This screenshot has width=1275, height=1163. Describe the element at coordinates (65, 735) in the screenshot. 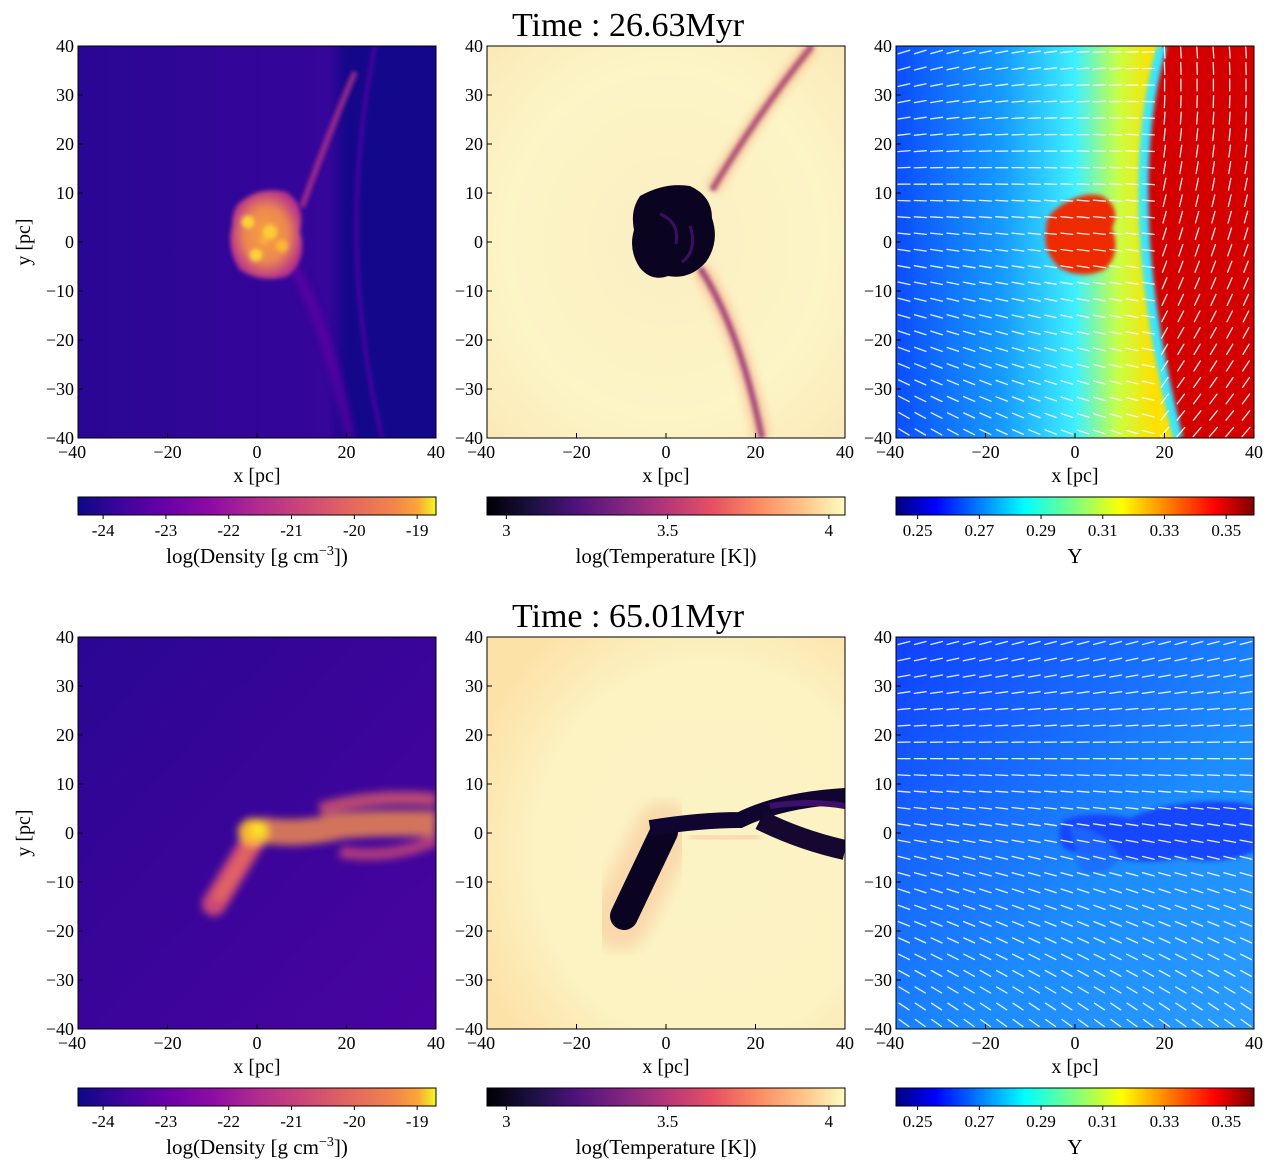

I see `y-tick-label: 20` at that location.